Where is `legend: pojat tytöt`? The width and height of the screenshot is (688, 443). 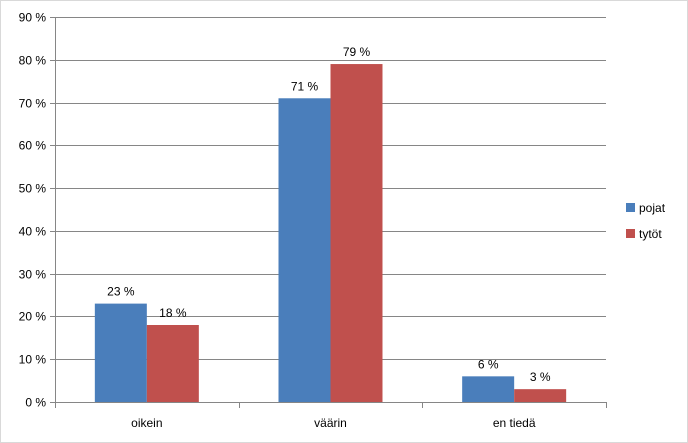
legend: pojat tytöt is located at coordinates (646, 221).